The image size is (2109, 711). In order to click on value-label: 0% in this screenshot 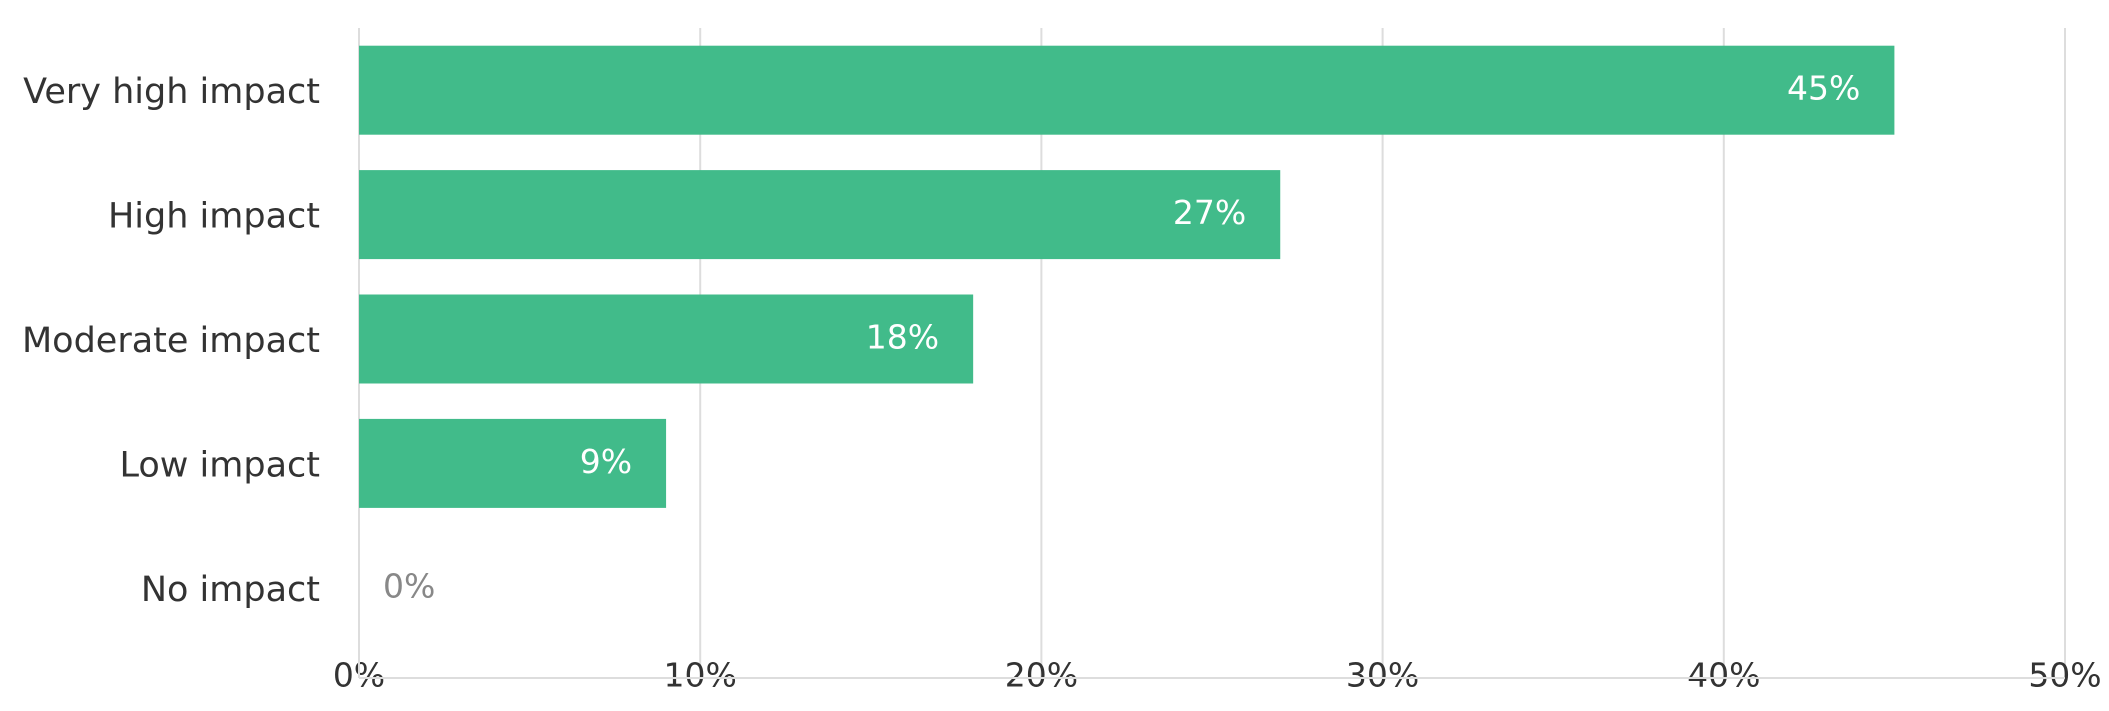, I will do `click(409, 585)`.